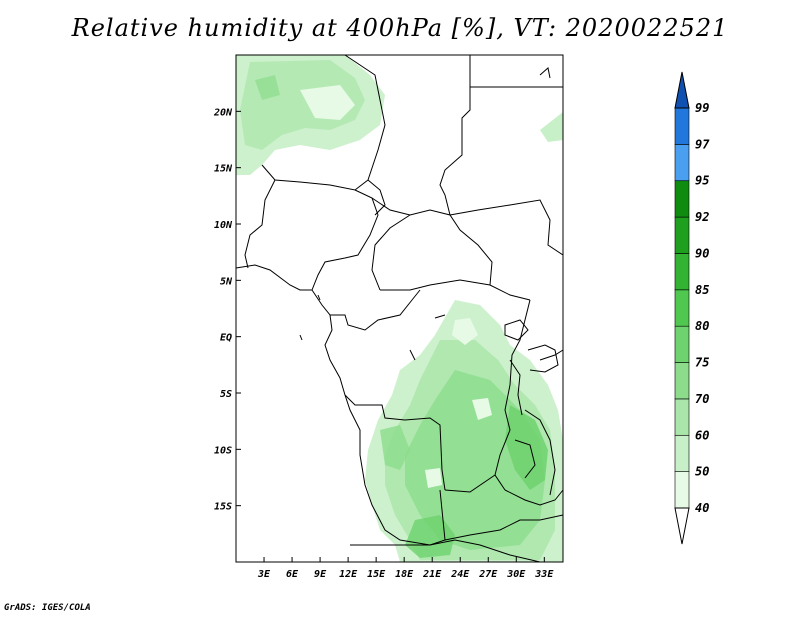 This screenshot has height=618, width=800. I want to click on colorbar: 40 50 60 70 75 80 85 90 92 95 97 99, so click(692, 308).